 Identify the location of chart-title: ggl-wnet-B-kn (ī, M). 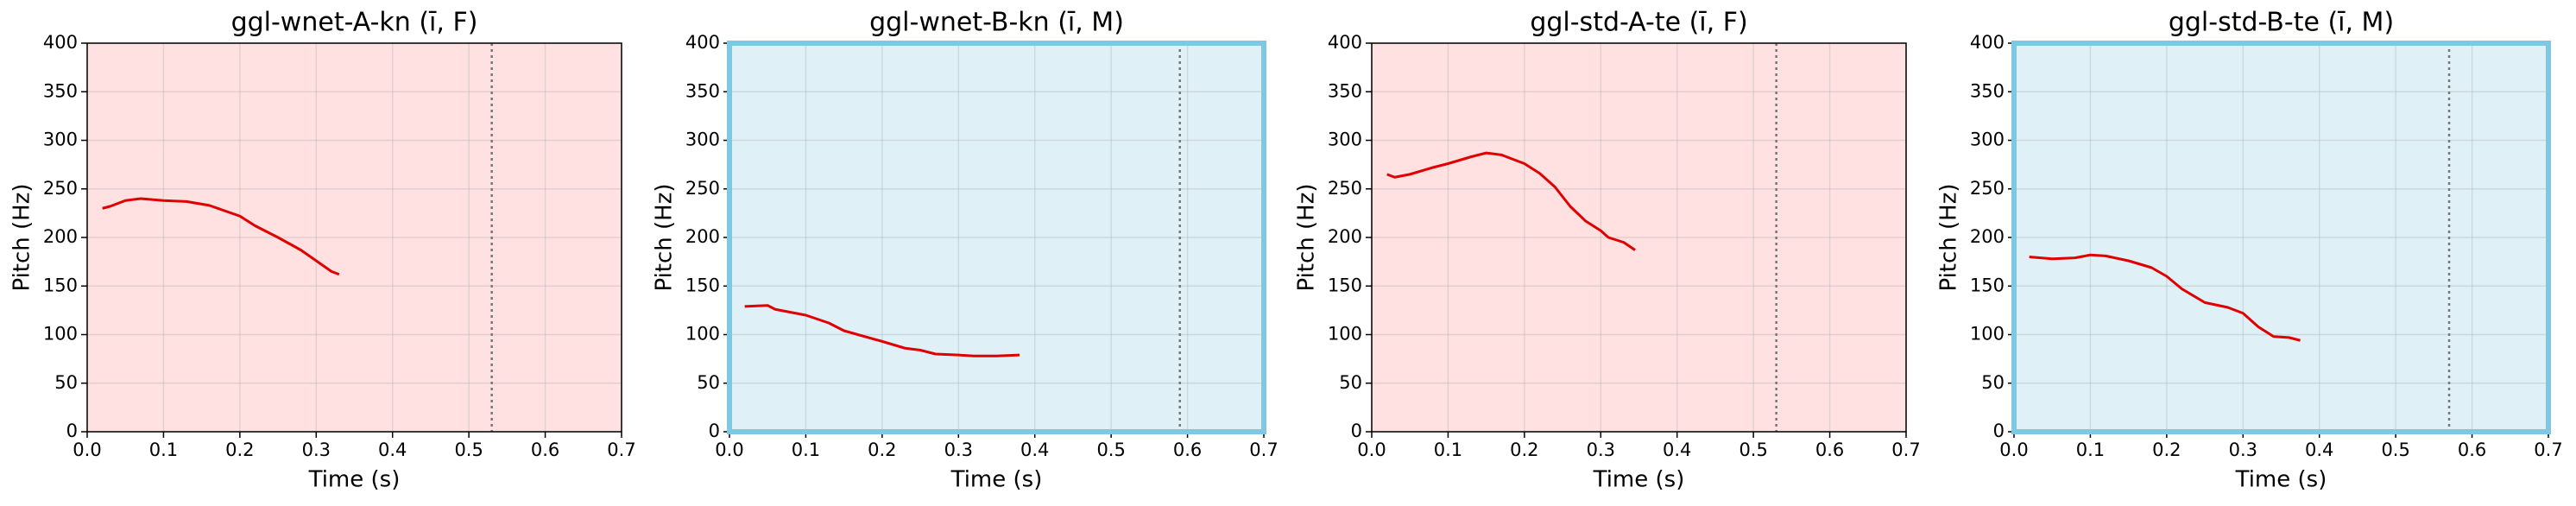
(996, 23).